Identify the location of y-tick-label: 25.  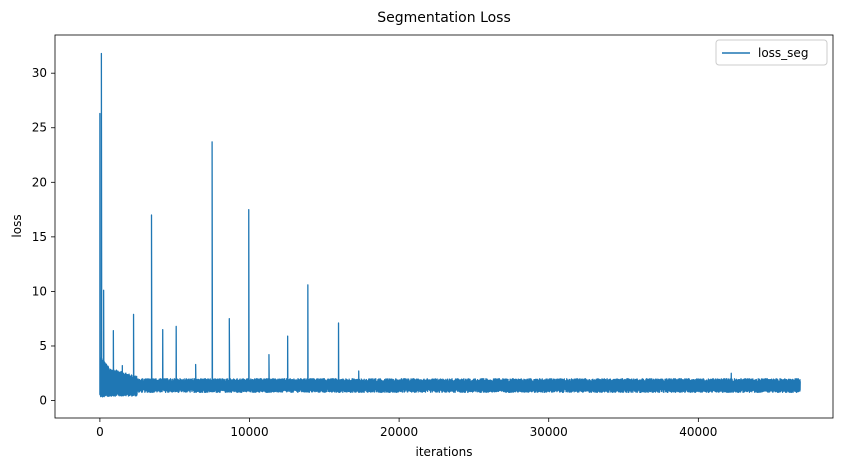
(39, 128).